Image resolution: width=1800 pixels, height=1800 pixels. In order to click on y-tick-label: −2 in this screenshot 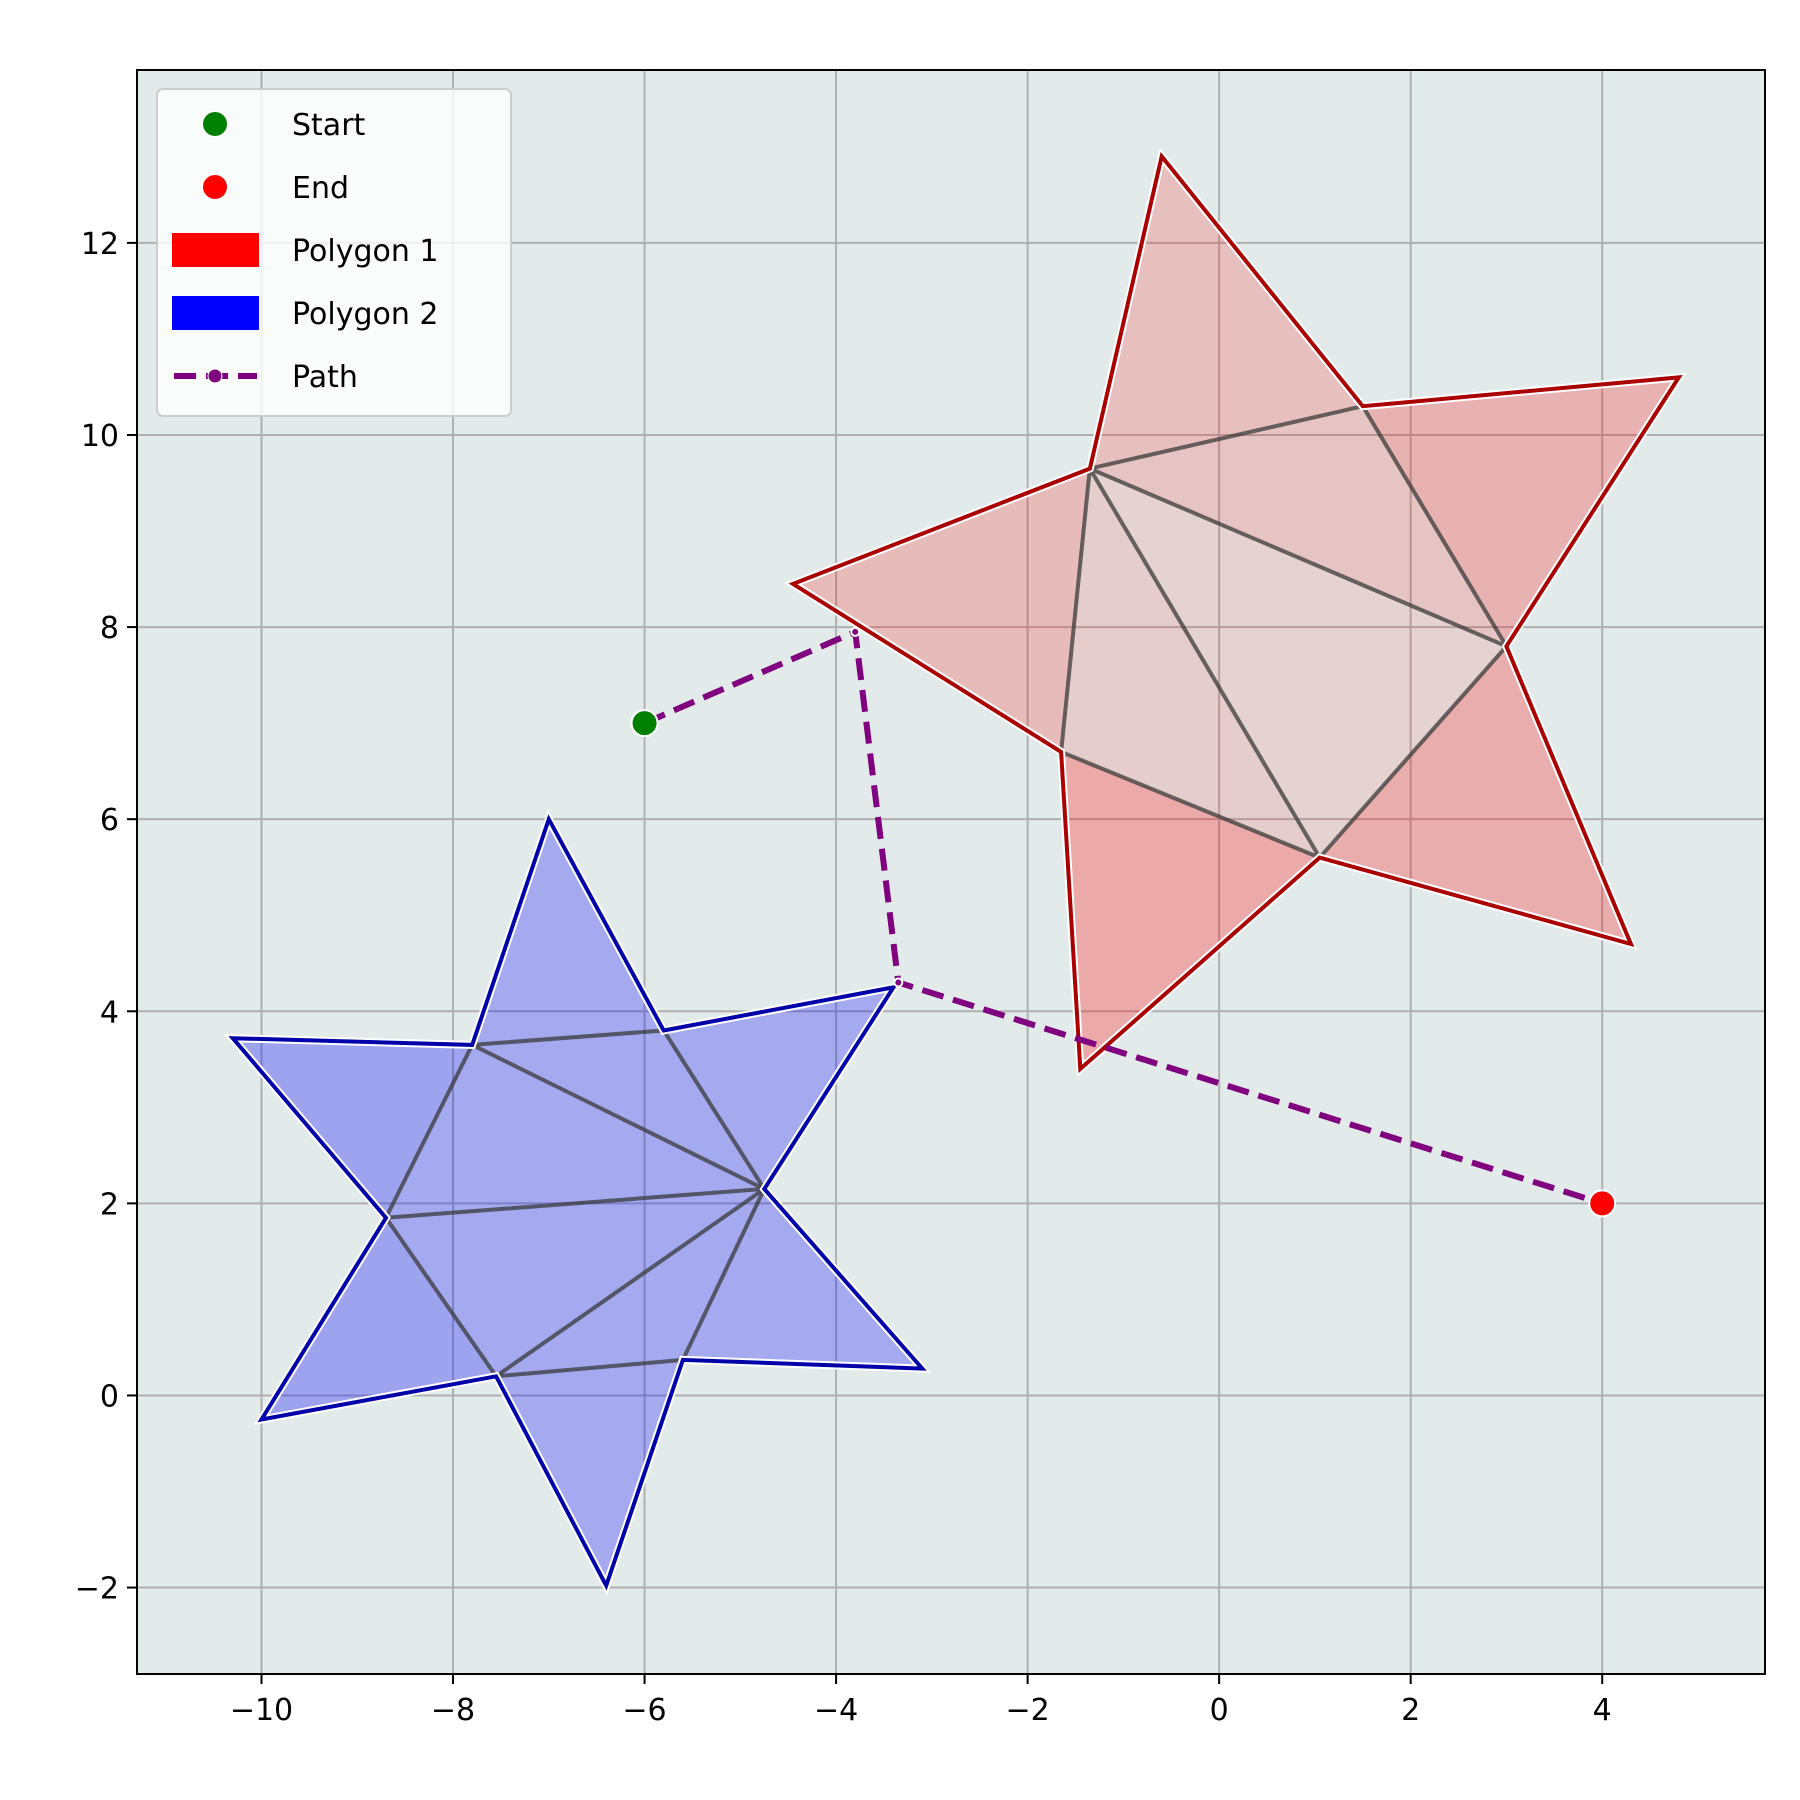, I will do `click(97, 1589)`.